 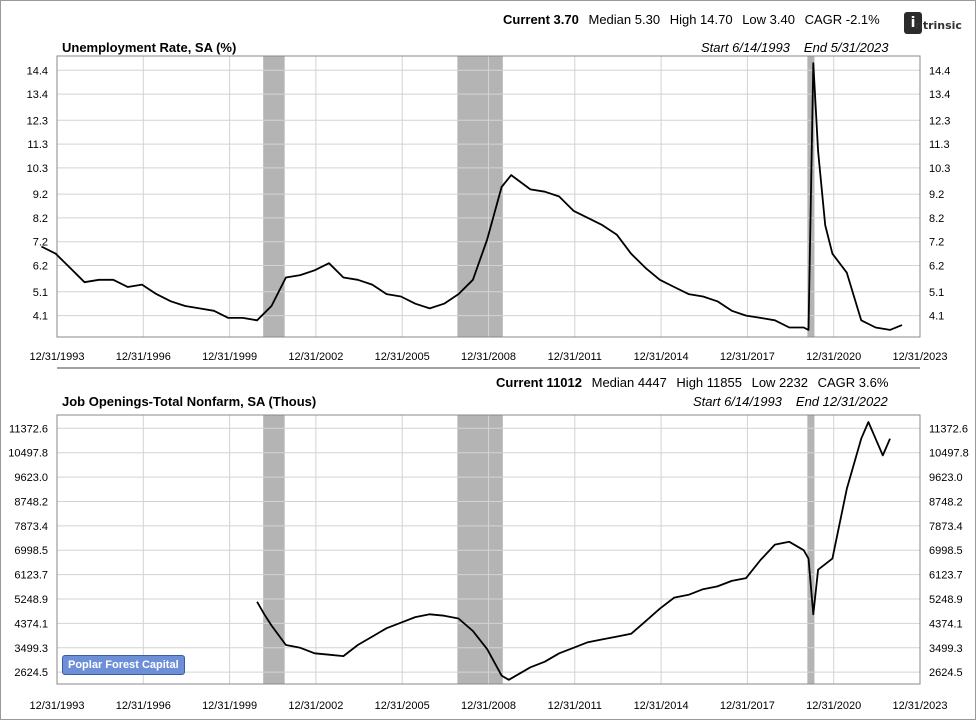 What do you see at coordinates (842, 19) in the screenshot?
I see `unemployment-cagr: CAGR -2.1%` at bounding box center [842, 19].